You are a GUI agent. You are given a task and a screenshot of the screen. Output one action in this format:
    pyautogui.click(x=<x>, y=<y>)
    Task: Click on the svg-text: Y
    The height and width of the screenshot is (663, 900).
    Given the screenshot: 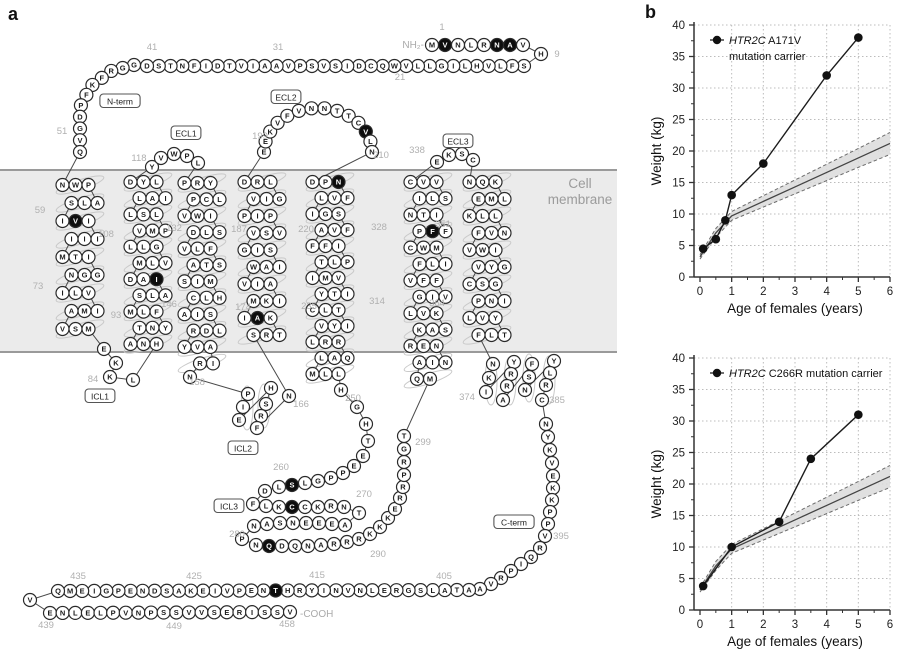 What is the action you would take?
    pyautogui.click(x=547, y=437)
    